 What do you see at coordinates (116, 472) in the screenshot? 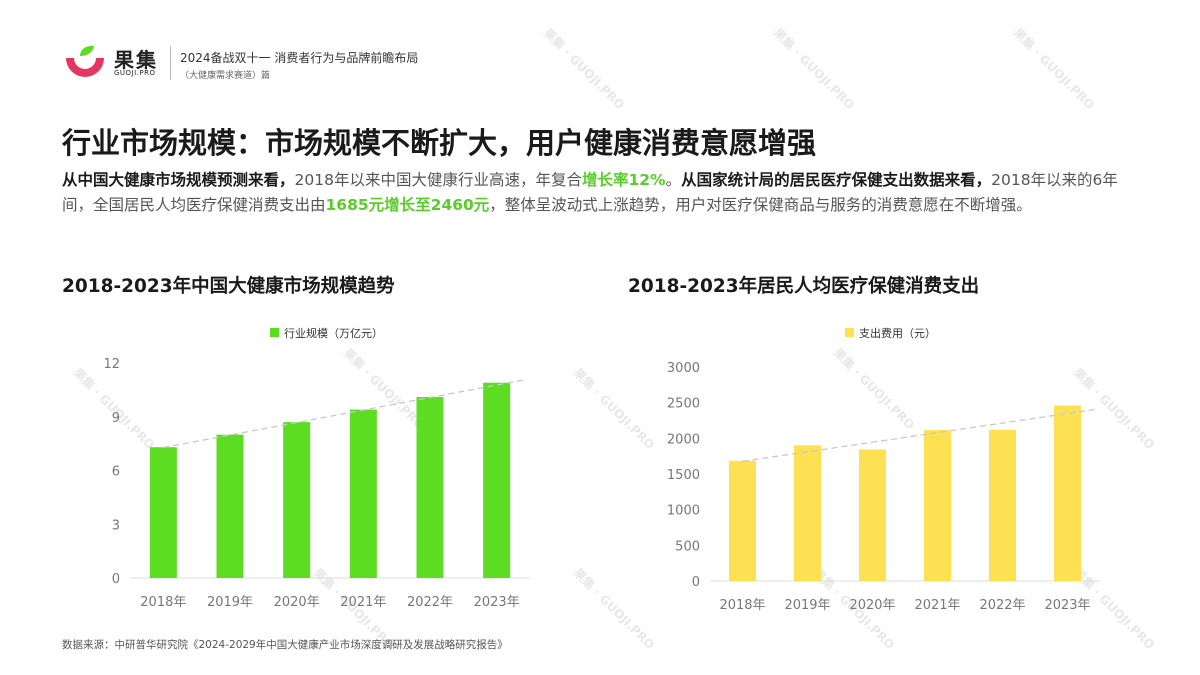
I see `y-tick-label: 6` at bounding box center [116, 472].